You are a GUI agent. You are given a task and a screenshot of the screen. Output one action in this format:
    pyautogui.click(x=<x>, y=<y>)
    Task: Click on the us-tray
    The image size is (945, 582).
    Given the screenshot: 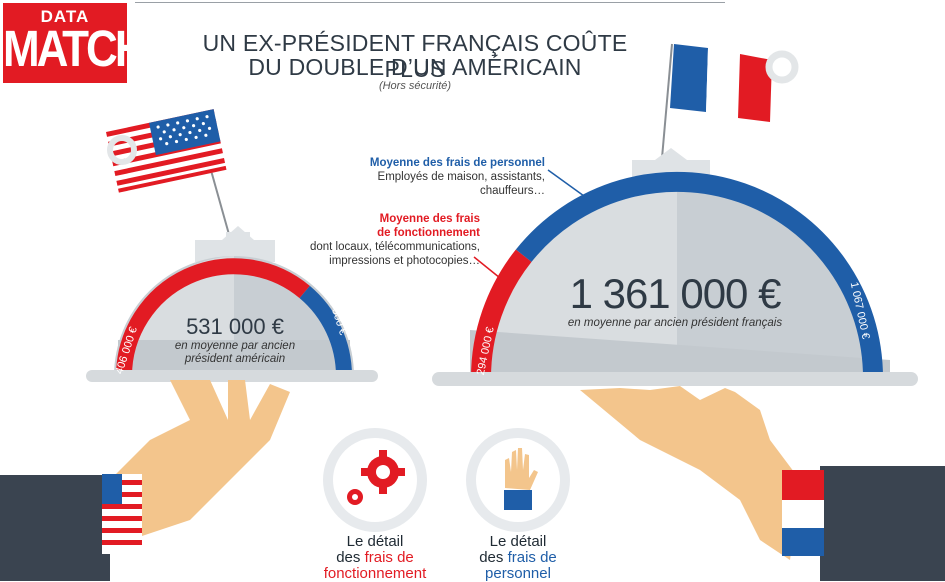 What is the action you would take?
    pyautogui.click(x=232, y=376)
    